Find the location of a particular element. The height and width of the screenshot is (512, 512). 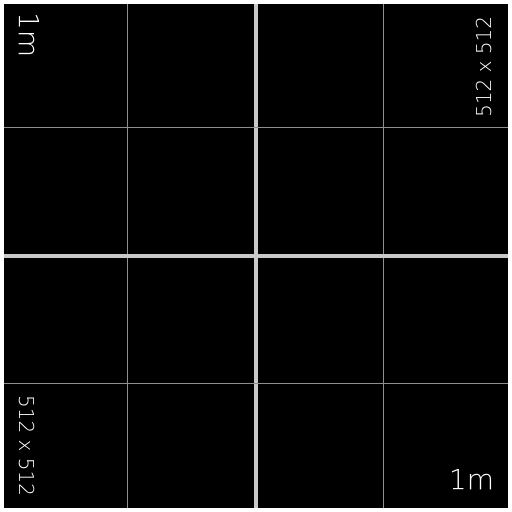

scale-label-bottom-right: 1m is located at coordinates (471, 479).